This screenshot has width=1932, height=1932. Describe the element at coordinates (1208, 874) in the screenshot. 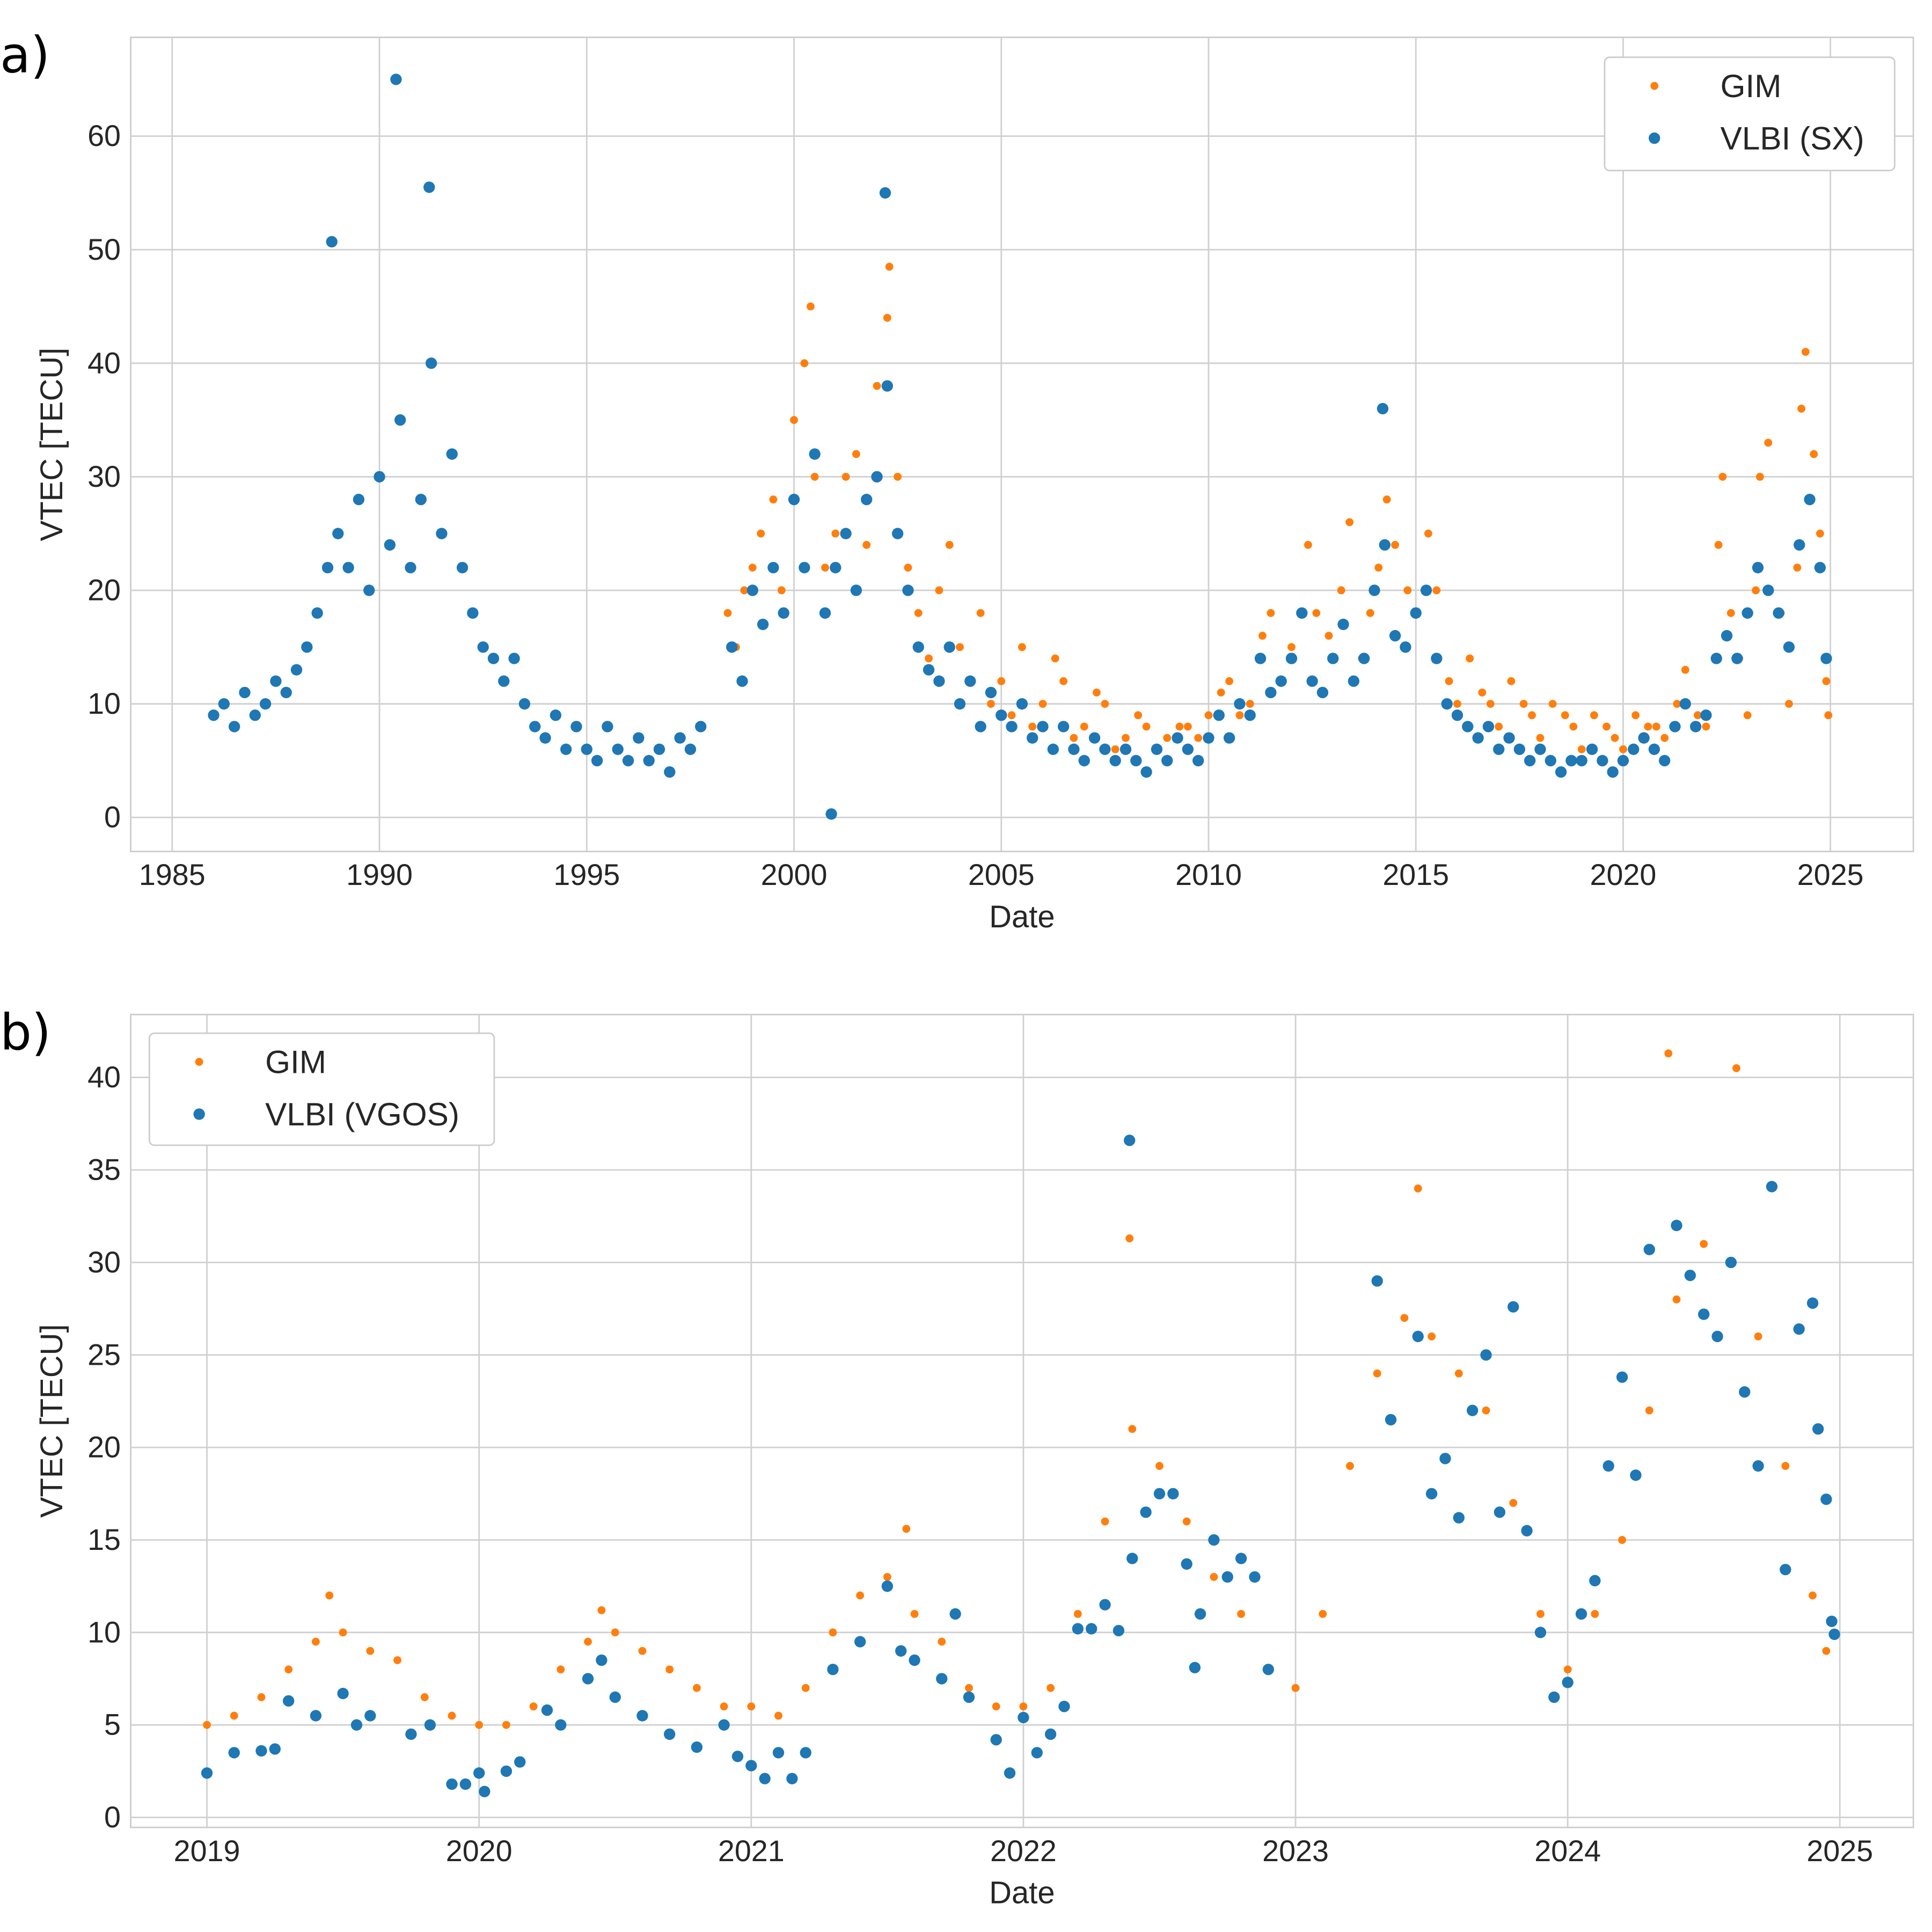

I see `x-tick-label: 2010` at that location.